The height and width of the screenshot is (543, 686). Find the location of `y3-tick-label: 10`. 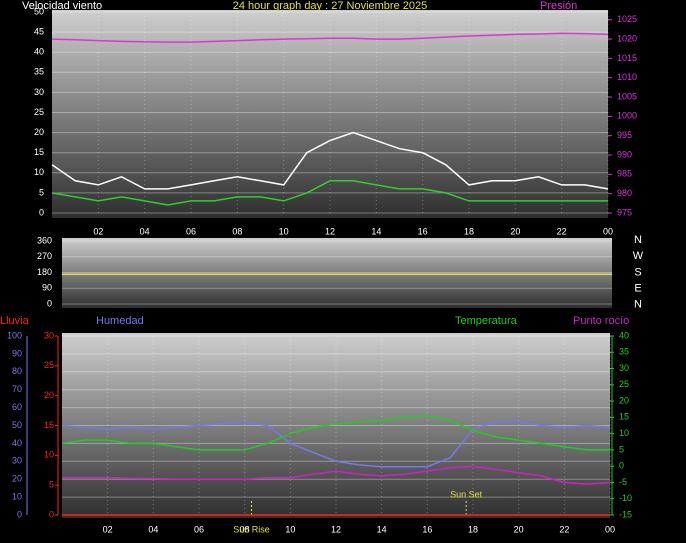

y3-tick-label: 10 is located at coordinates (49, 455).